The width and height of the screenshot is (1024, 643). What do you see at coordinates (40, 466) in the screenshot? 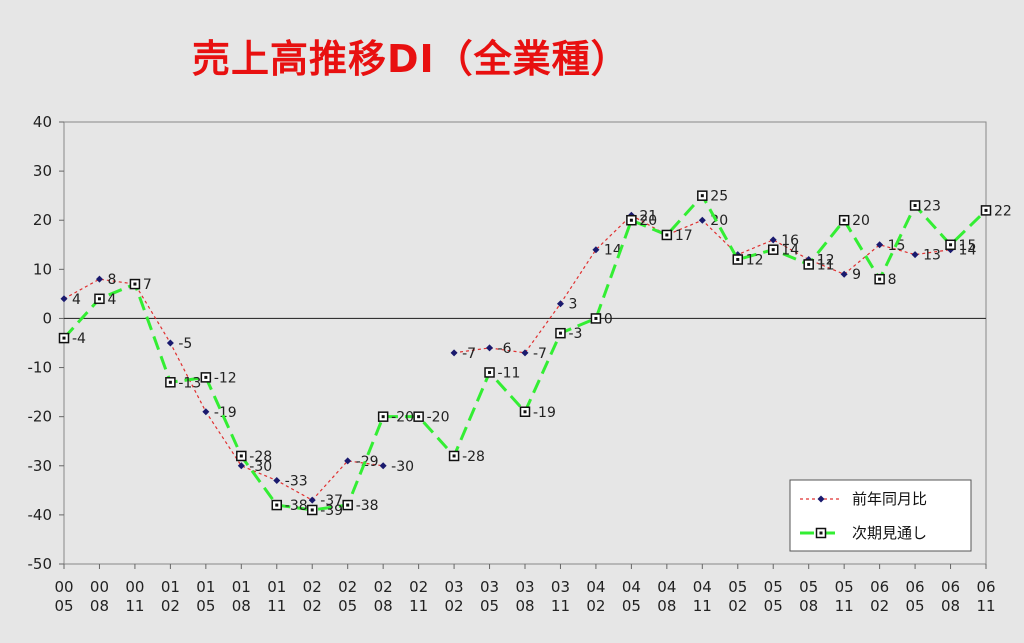
I see `y-tick-label: -30` at bounding box center [40, 466].